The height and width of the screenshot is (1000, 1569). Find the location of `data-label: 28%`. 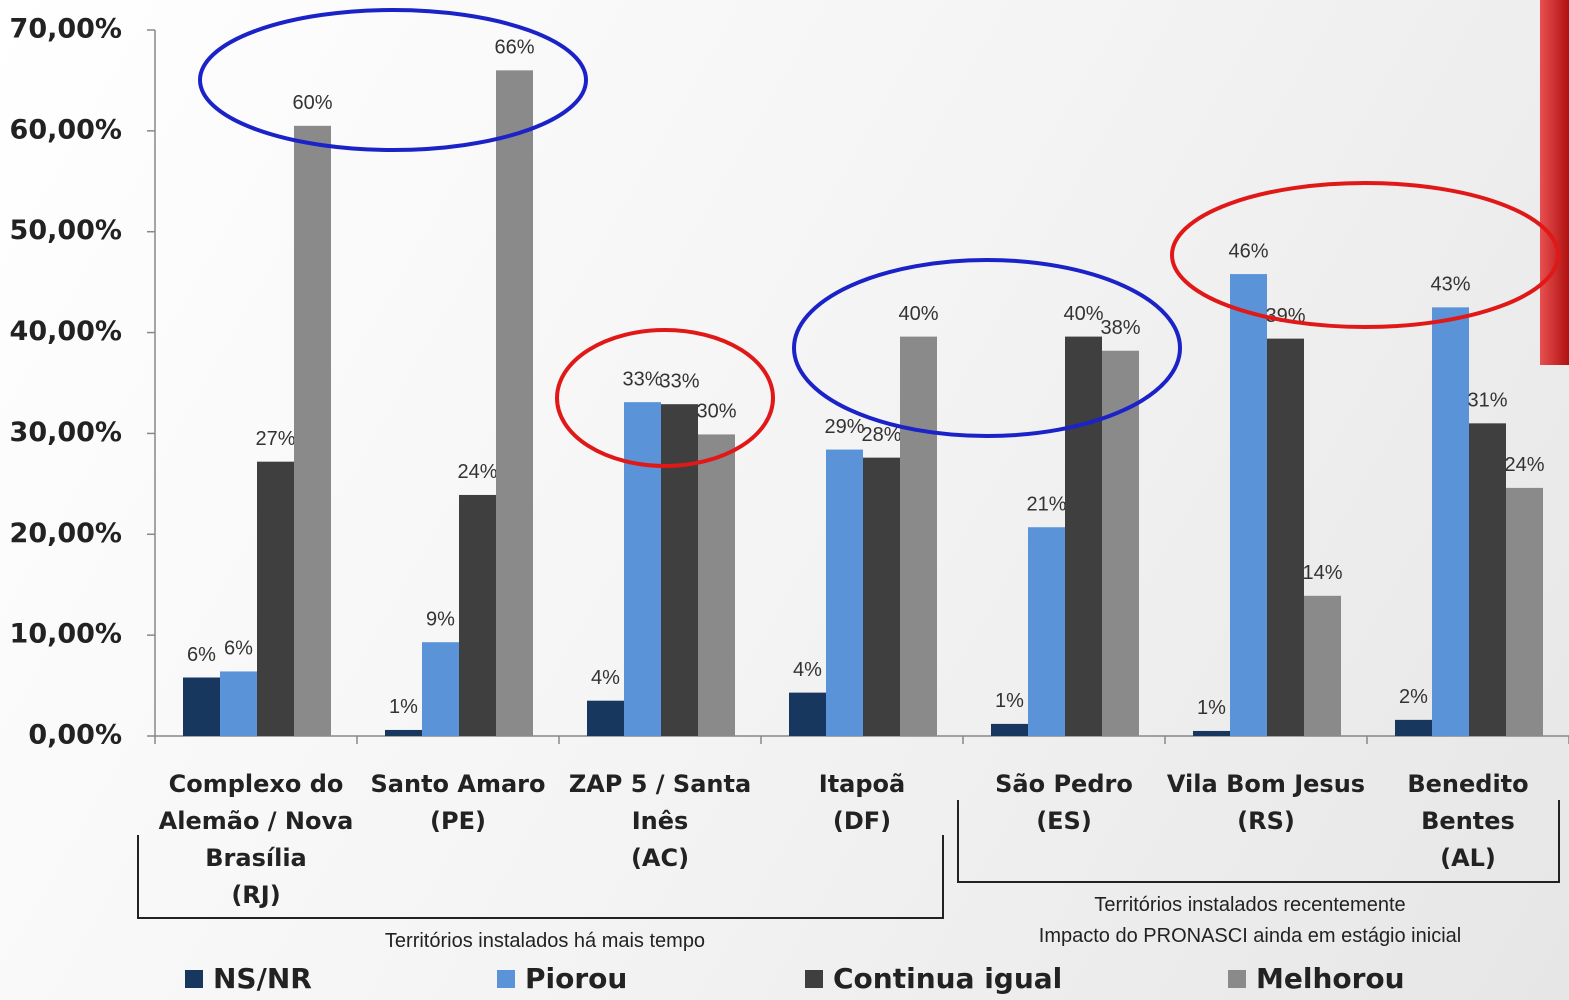

data-label: 28% is located at coordinates (881, 435).